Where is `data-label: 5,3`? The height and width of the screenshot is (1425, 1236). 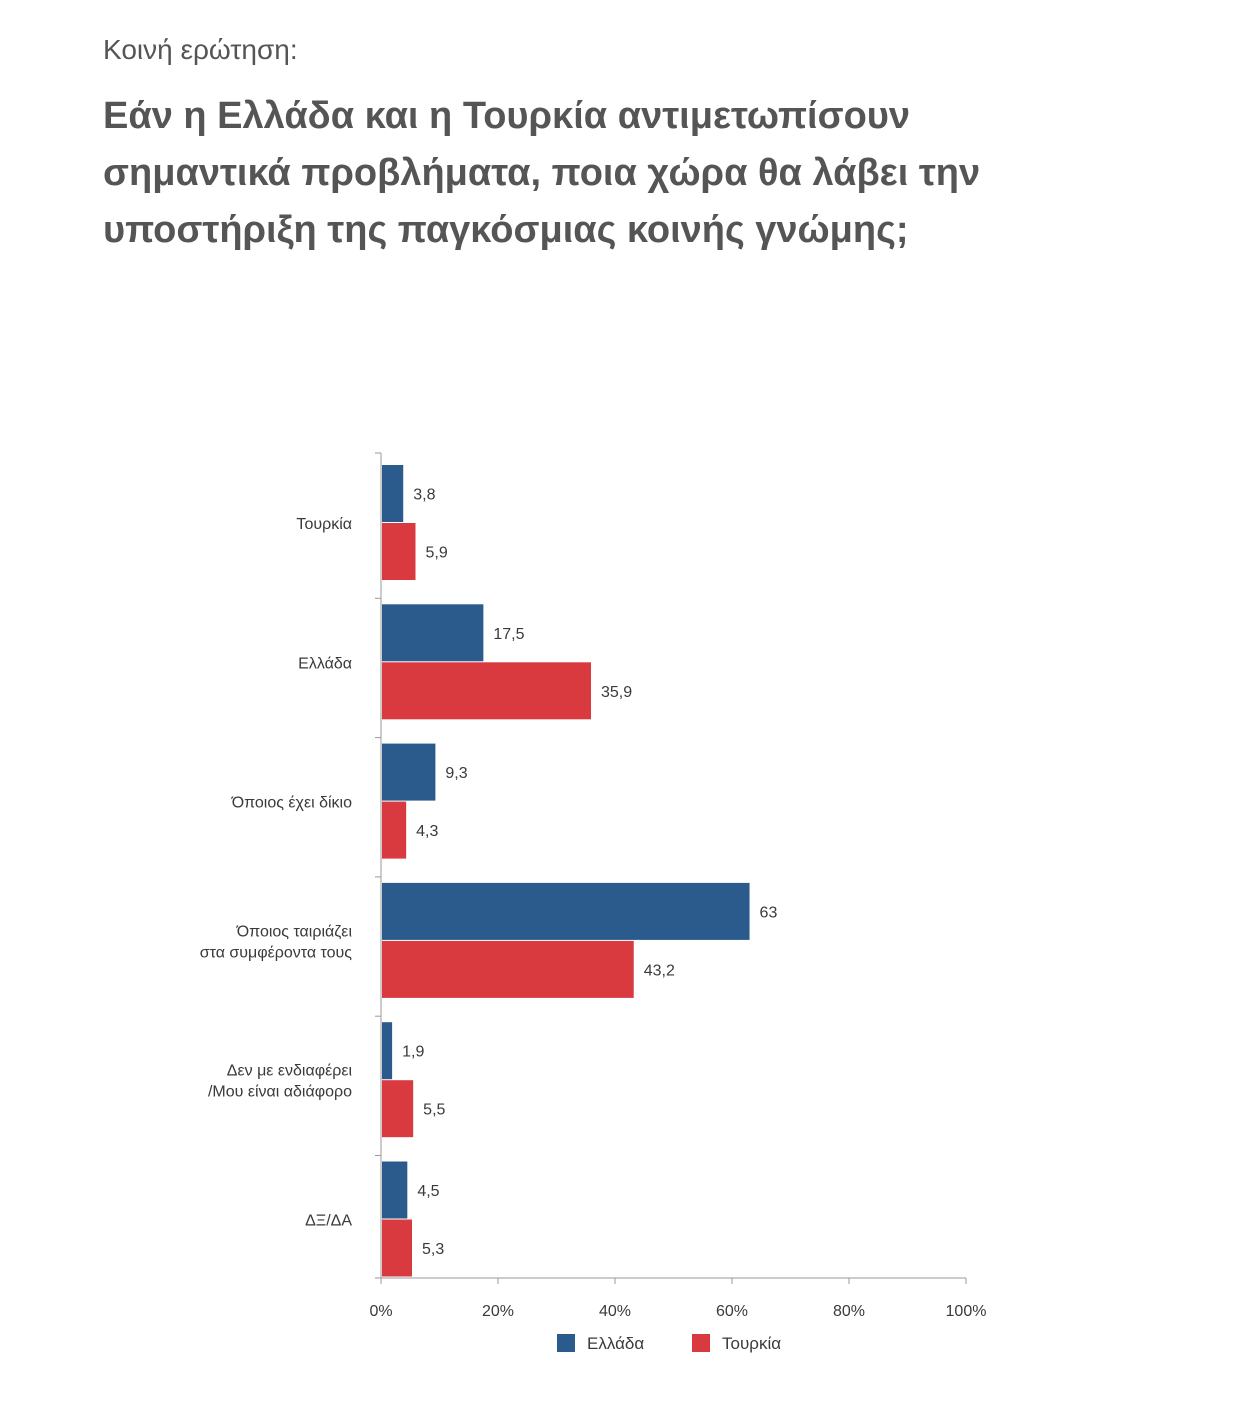 data-label: 5,3 is located at coordinates (433, 1249).